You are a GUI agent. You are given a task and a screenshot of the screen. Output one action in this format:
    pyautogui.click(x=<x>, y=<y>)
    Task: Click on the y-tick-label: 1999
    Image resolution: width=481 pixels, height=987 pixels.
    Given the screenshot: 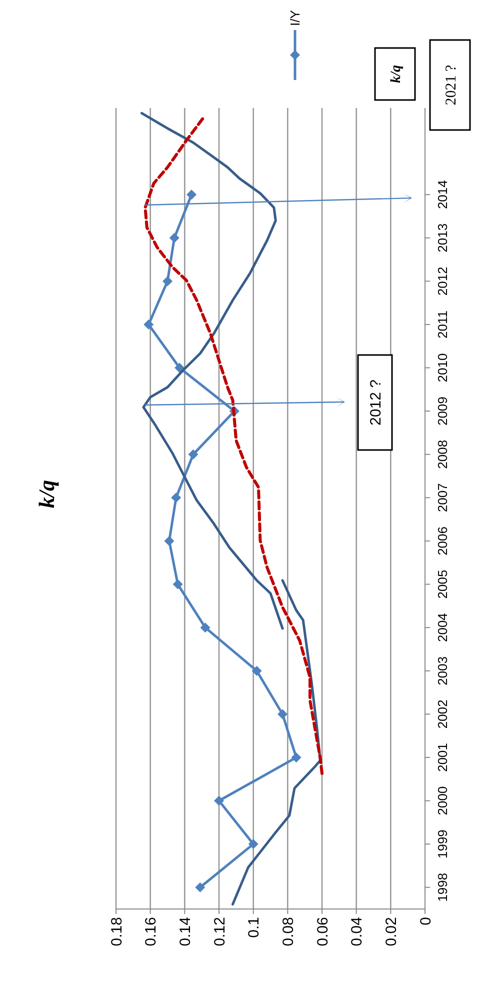 What is the action you would take?
    pyautogui.click(x=442, y=844)
    